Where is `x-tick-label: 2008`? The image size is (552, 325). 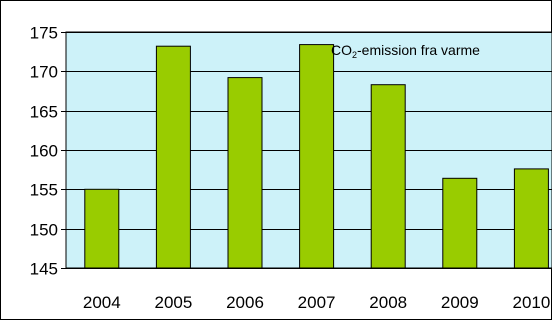 x-tick-label: 2008 is located at coordinates (388, 302).